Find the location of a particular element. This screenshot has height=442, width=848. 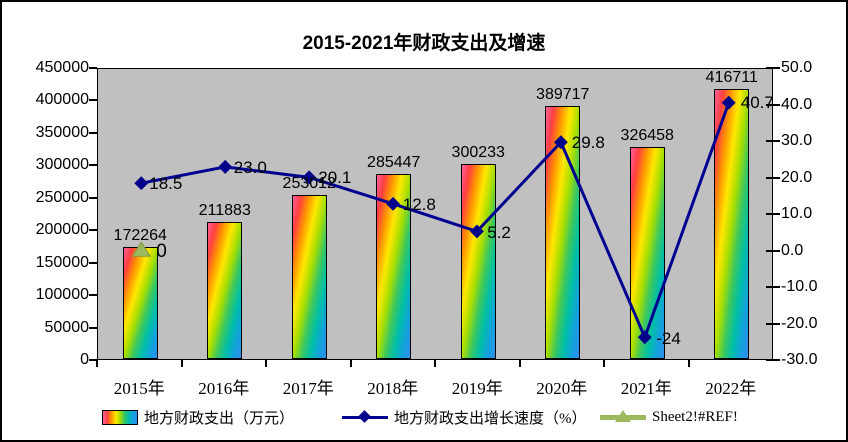

growth-value-label: -24 is located at coordinates (668, 339).